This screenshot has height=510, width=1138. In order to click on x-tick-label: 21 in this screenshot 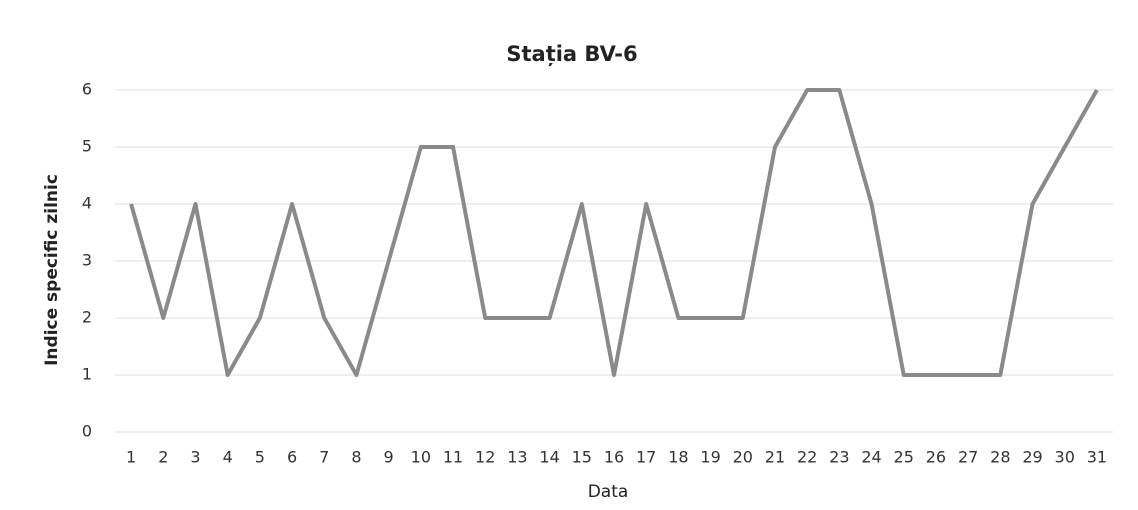, I will do `click(775, 457)`.